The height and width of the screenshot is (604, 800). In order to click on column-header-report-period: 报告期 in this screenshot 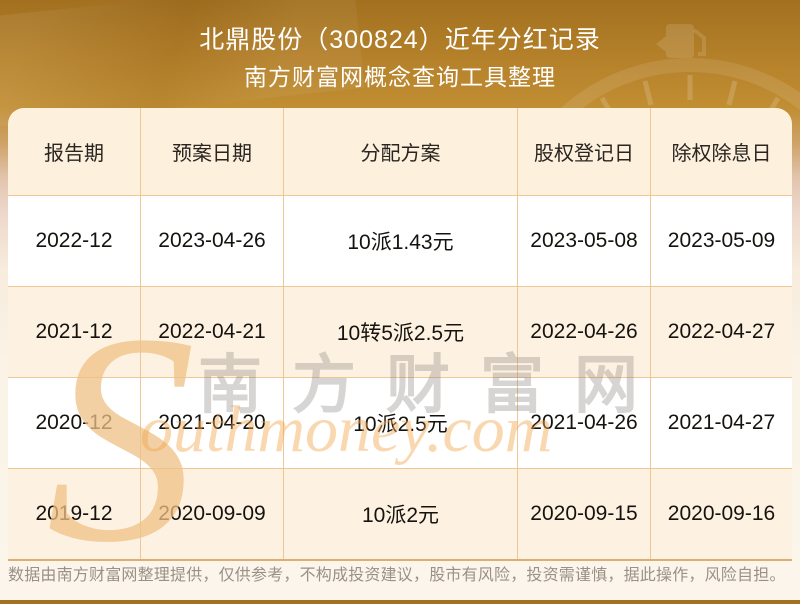, I will do `click(74, 151)`.